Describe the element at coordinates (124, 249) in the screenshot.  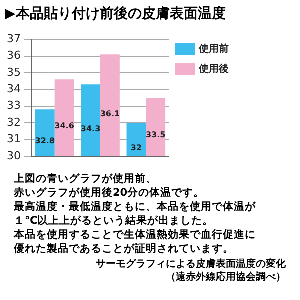
I see `text: 優れた製品であることが証明されています。` at that location.